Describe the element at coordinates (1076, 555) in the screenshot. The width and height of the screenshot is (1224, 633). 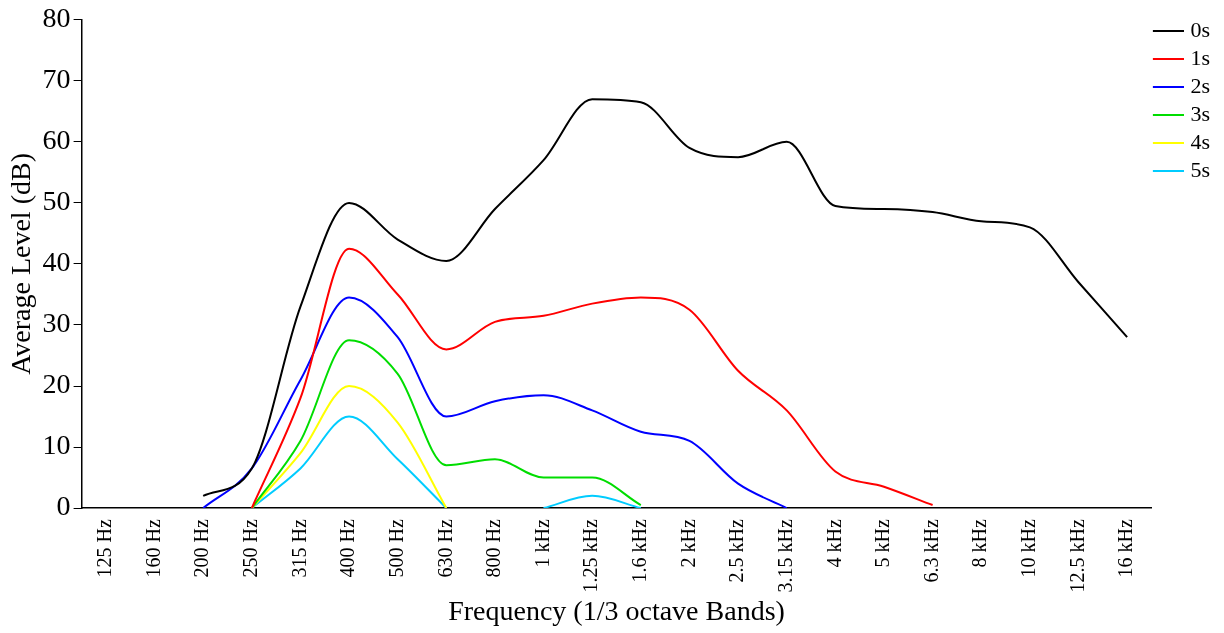
I see `x-tick-label: 12.5 kHz` at that location.